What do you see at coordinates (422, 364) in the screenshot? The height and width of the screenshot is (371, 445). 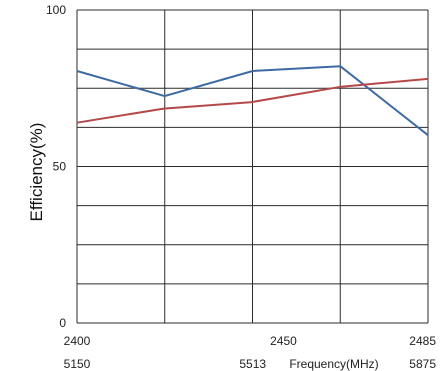 I see `x-tick-label: 5875` at bounding box center [422, 364].